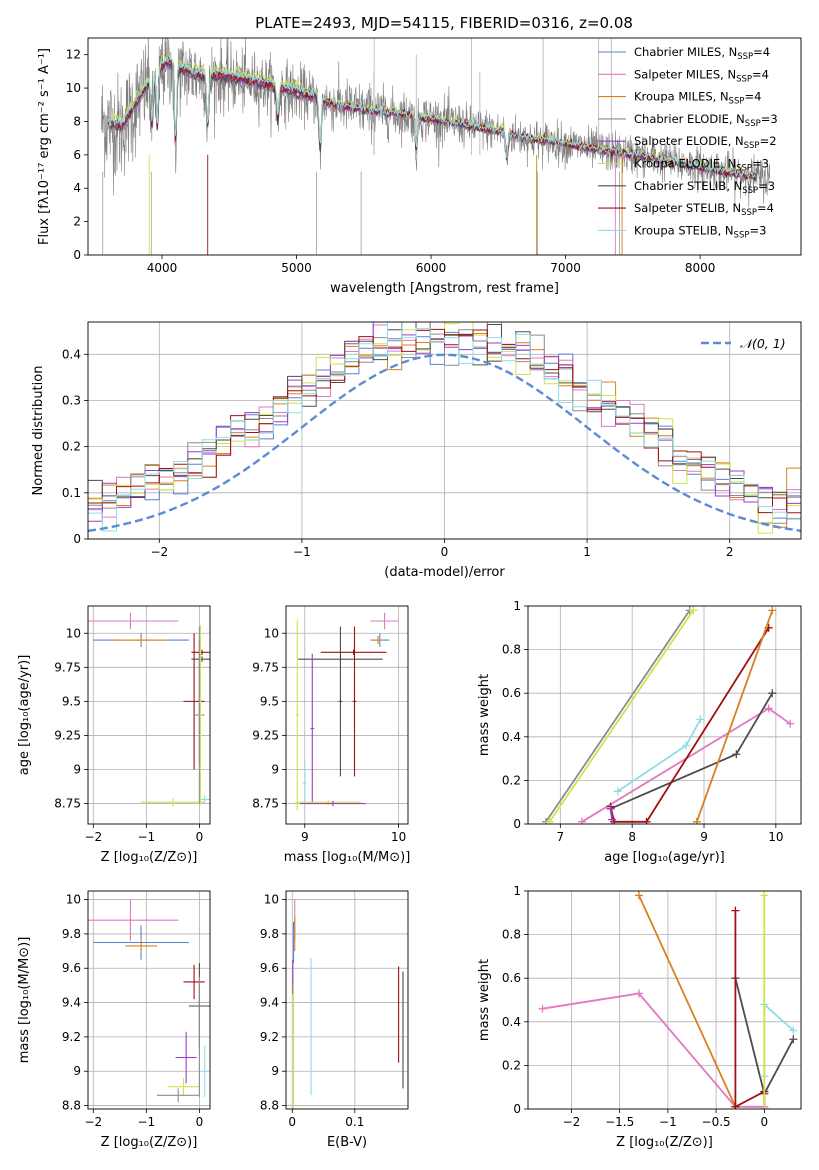 This screenshot has width=819, height=1170. What do you see at coordinates (444, 572) in the screenshot?
I see `x-axis-label: (data-model)/error` at bounding box center [444, 572].